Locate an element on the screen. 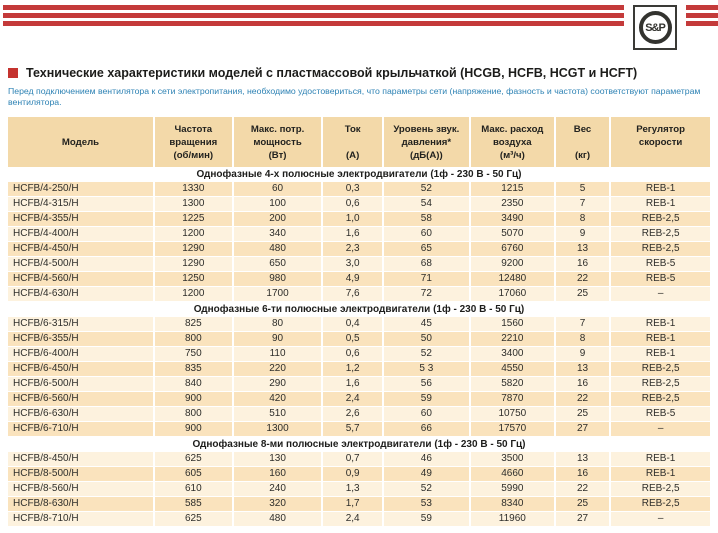  value-cell-speed: 750 is located at coordinates (193, 354).